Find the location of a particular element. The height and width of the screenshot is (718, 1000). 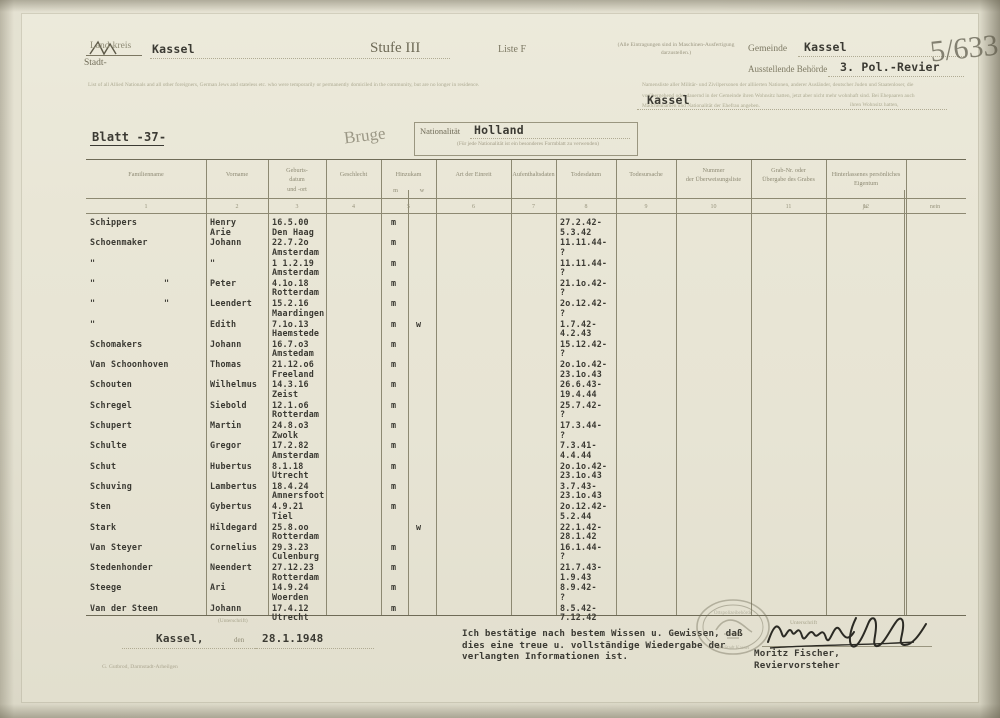

cell-surname: Schomakers is located at coordinates (116, 343).